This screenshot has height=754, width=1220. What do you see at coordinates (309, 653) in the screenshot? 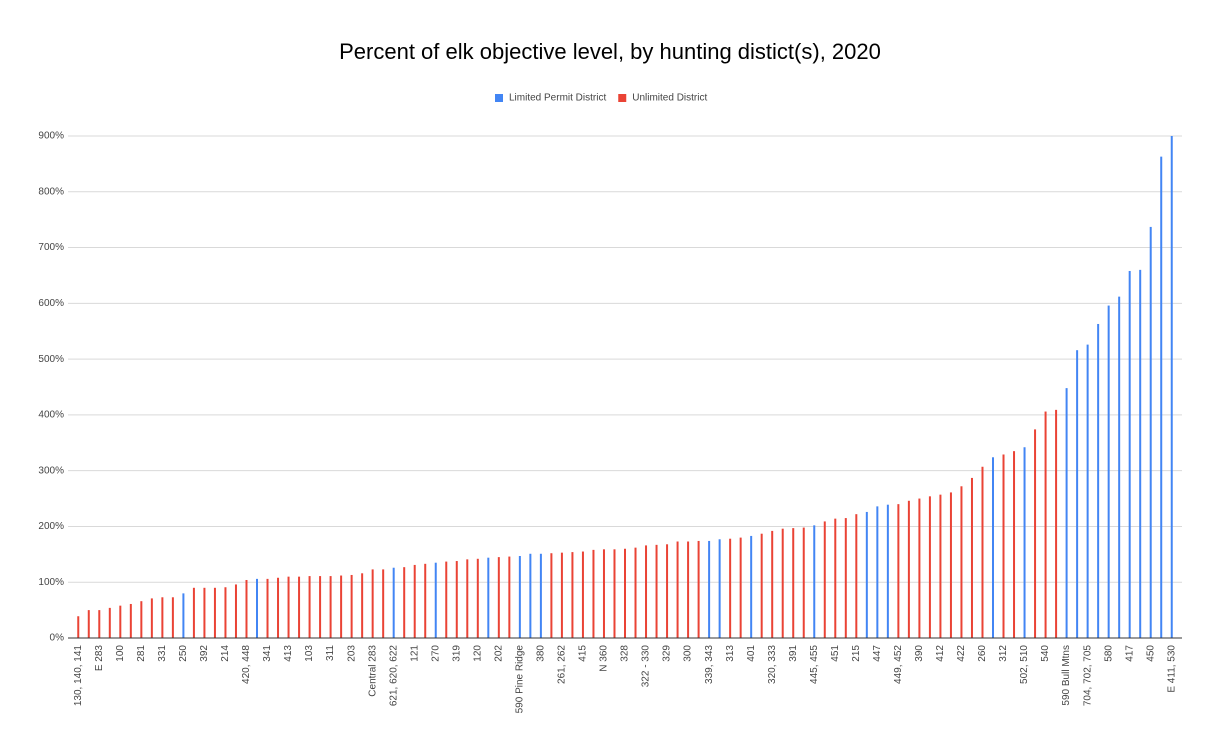
I see `x-tick-label: 103` at bounding box center [309, 653].